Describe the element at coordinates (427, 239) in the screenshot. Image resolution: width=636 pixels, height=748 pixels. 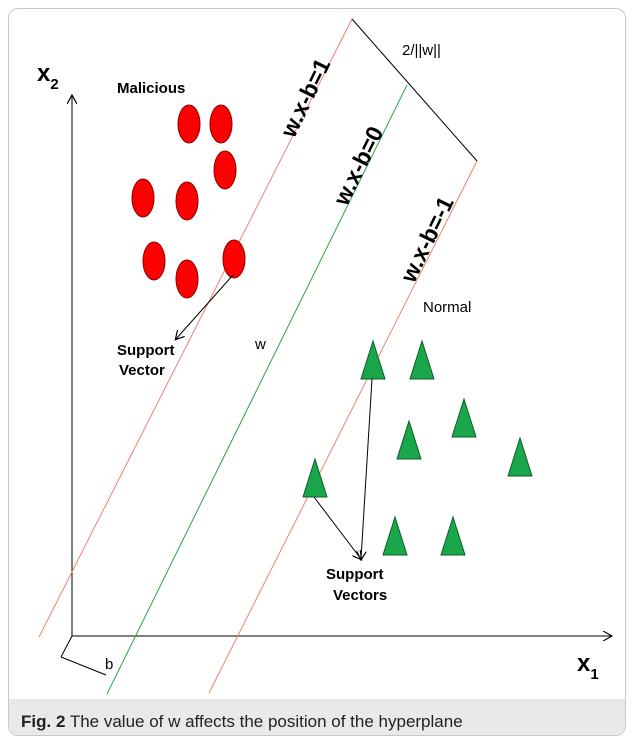
I see `lower-line-label: w.x-b=-1` at that location.